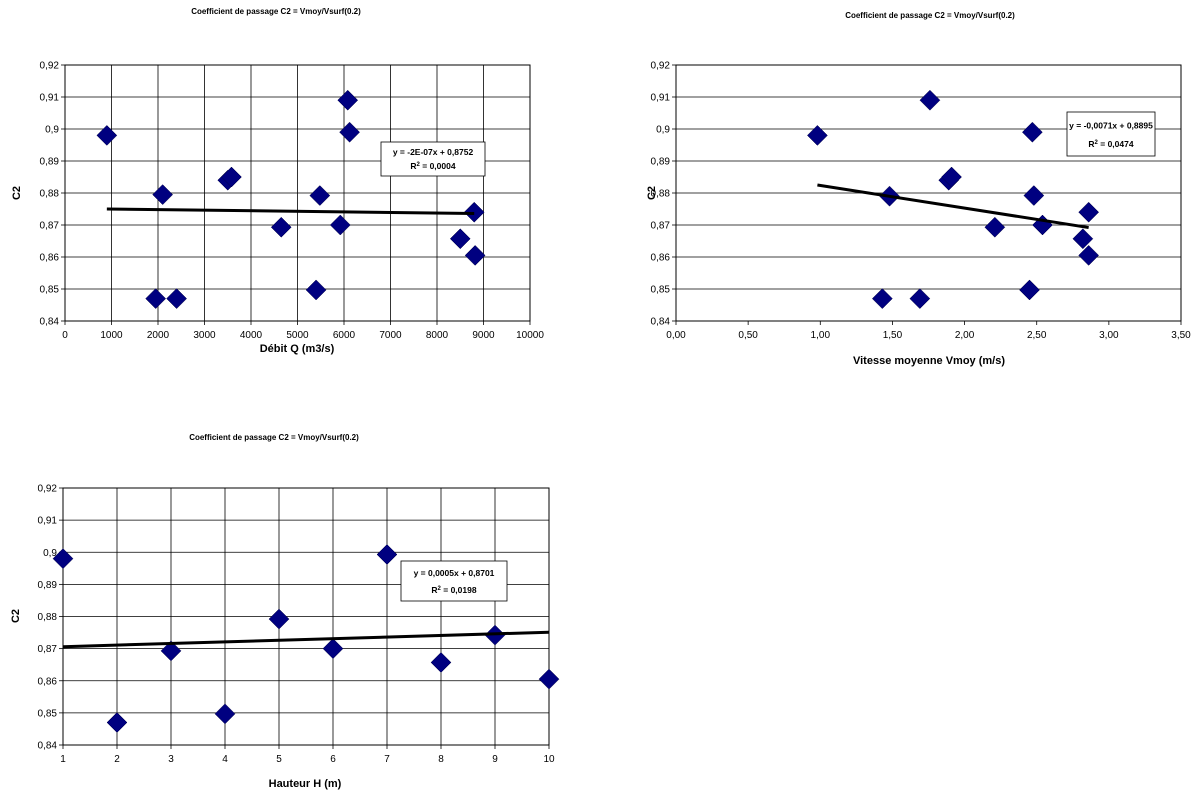 The width and height of the screenshot is (1199, 791). Describe the element at coordinates (965, 335) in the screenshot. I see `x-tick-label: 2,00` at that location.